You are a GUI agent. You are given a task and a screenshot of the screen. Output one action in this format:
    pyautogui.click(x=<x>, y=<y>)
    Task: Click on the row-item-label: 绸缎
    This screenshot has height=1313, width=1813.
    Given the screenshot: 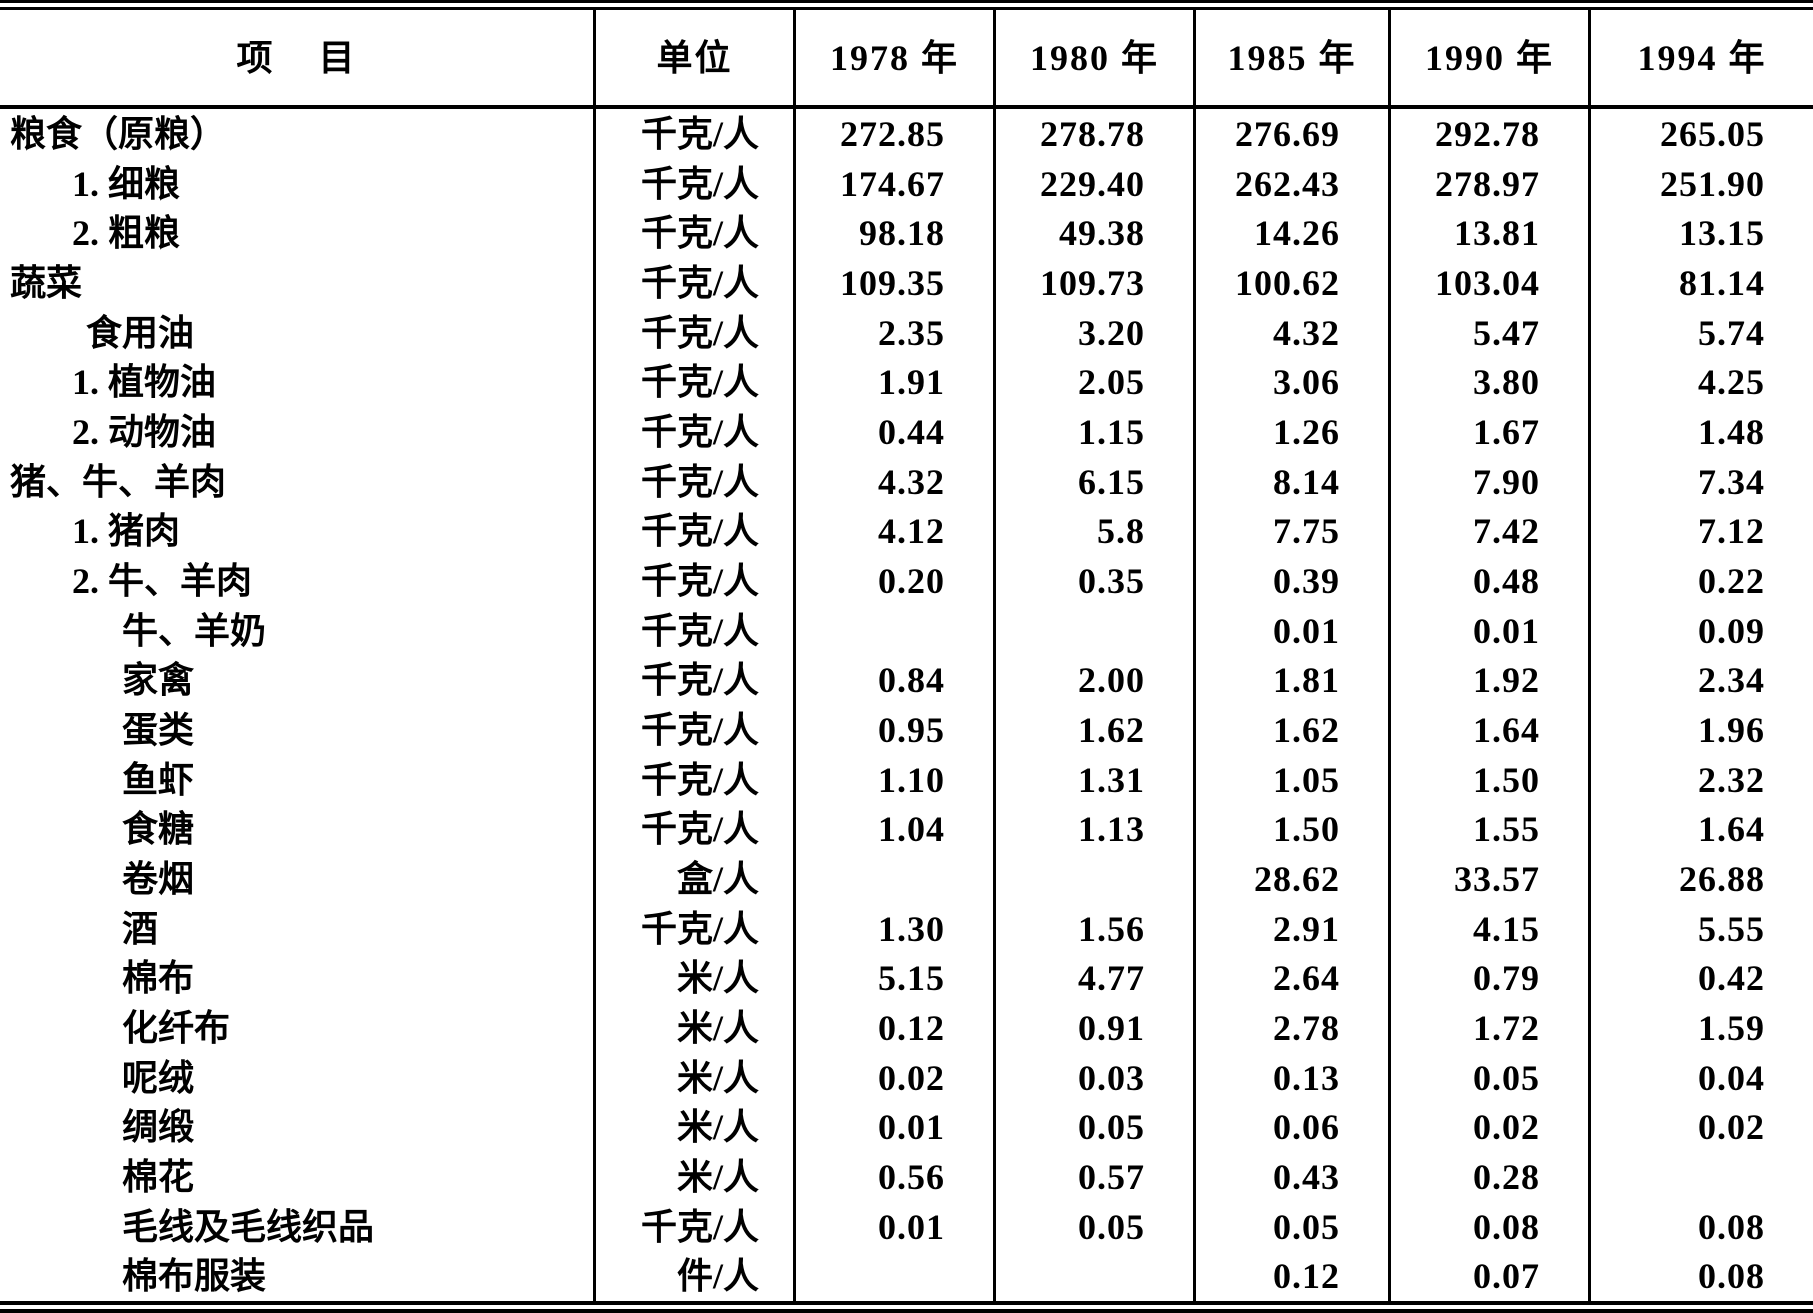 What is the action you would take?
    pyautogui.click(x=158, y=1127)
    